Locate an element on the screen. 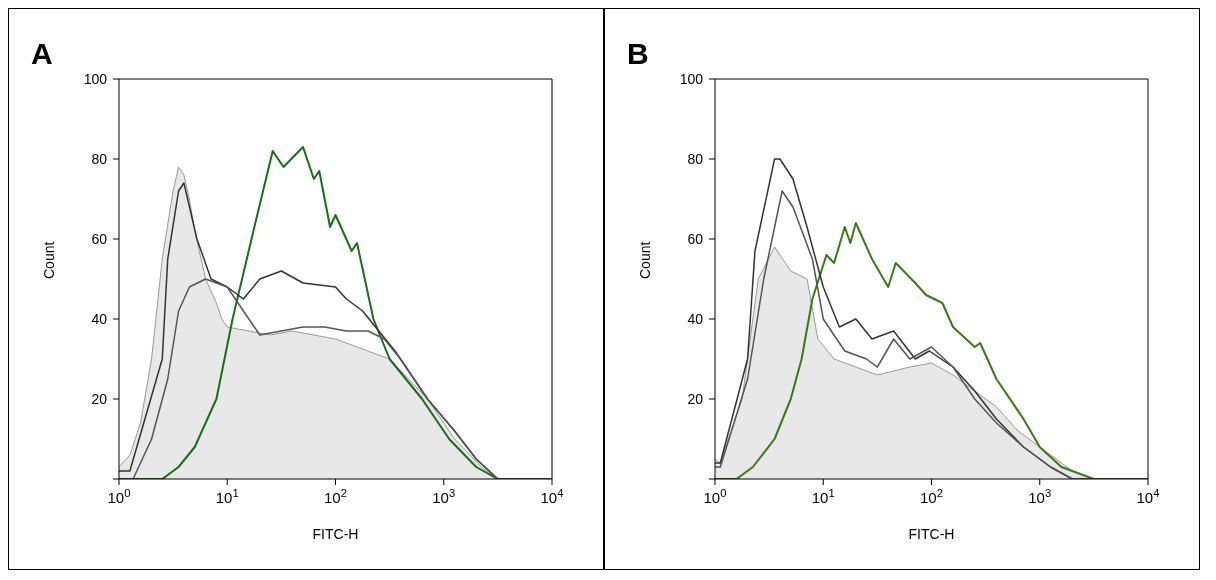  chart-title: B is located at coordinates (638, 54).